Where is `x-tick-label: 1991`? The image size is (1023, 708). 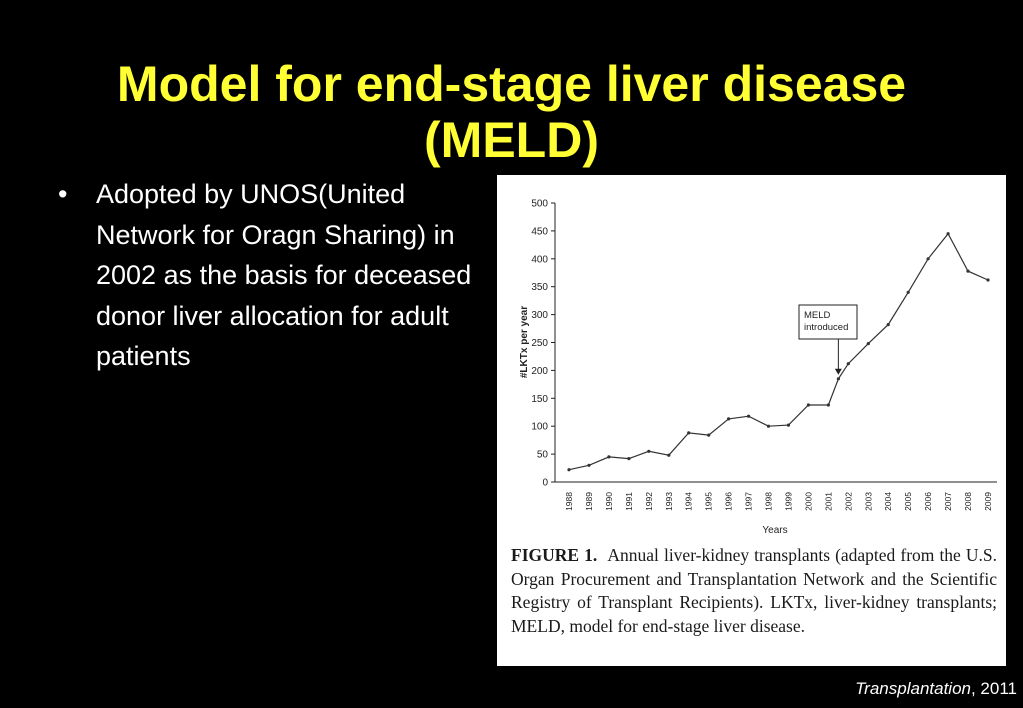
x-tick-label: 1991 is located at coordinates (629, 501).